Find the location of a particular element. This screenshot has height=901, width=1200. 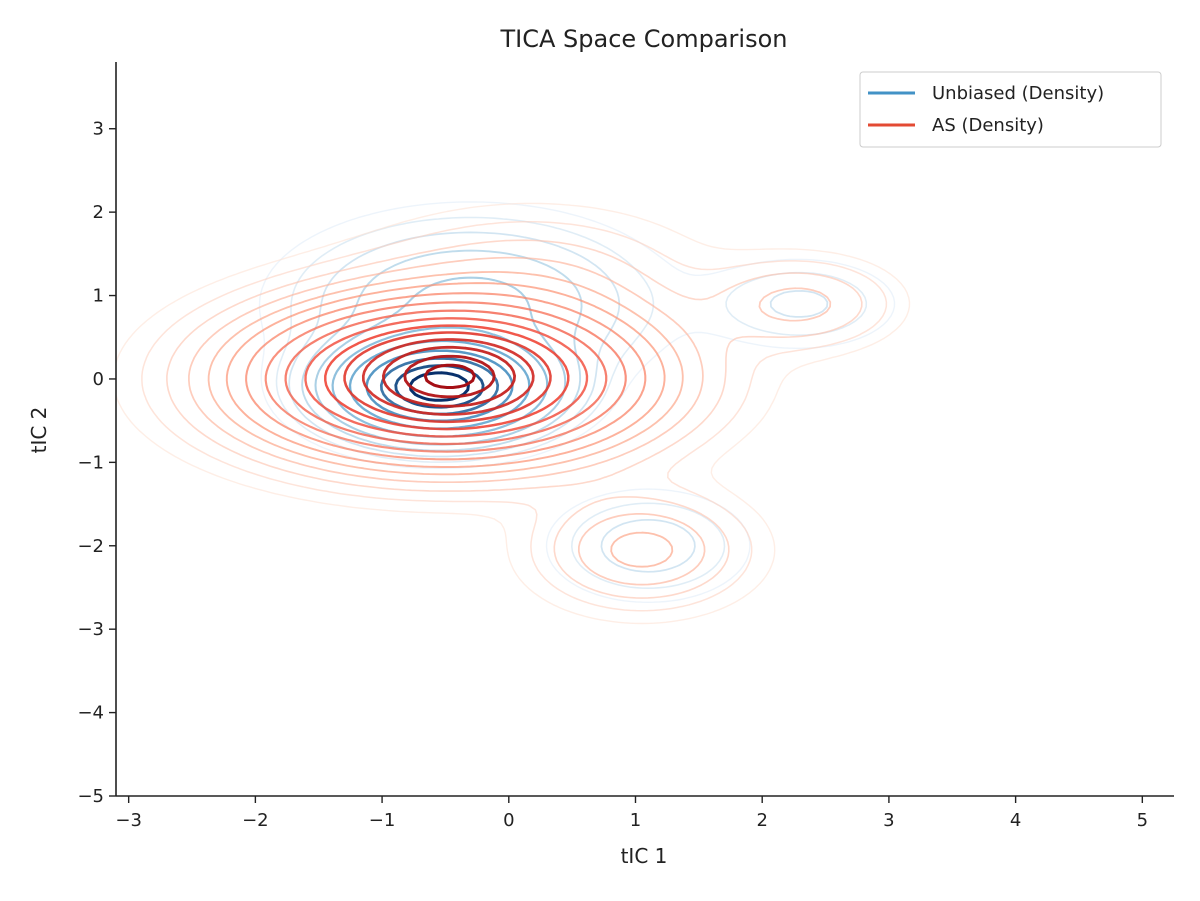

y-tick-label: 0 is located at coordinates (98, 379).